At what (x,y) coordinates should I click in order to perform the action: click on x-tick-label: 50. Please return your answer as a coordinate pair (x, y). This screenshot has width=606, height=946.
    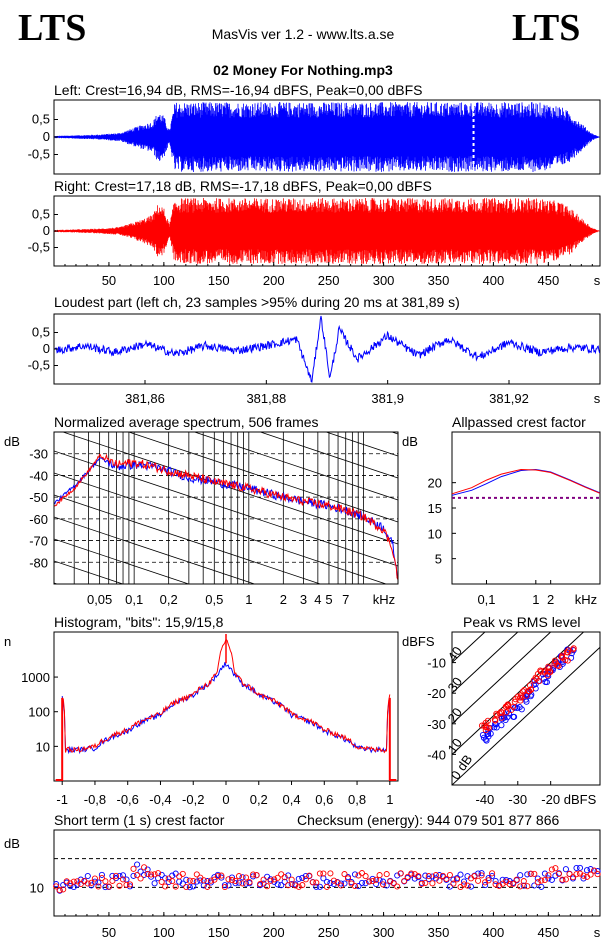
    Looking at the image, I should click on (109, 280).